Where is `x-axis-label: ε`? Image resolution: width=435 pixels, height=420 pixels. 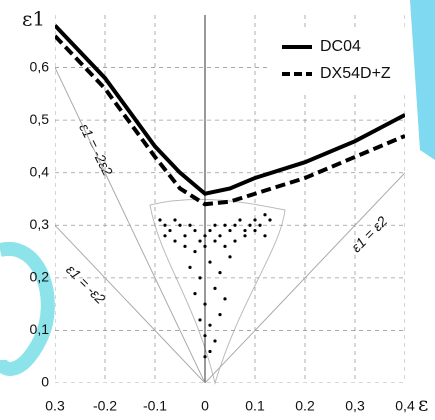
x-axis-label: ε is located at coordinates (423, 404).